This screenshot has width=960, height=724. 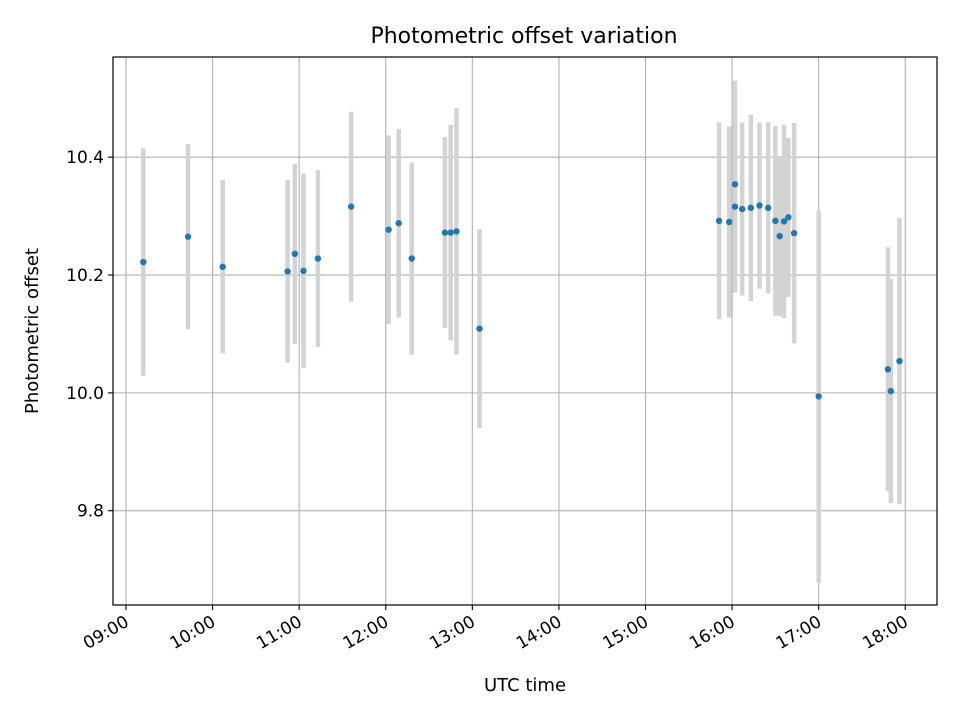 What do you see at coordinates (885, 633) in the screenshot?
I see `x-tick-label: 18:00` at bounding box center [885, 633].